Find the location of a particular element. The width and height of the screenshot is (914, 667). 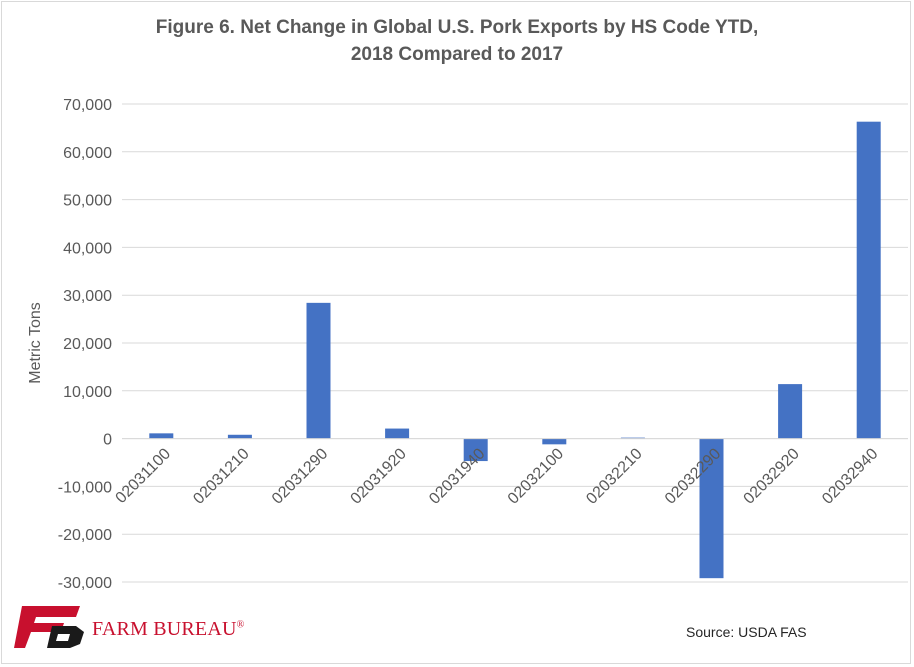

y-tick-label: 20,000 is located at coordinates (87, 344).